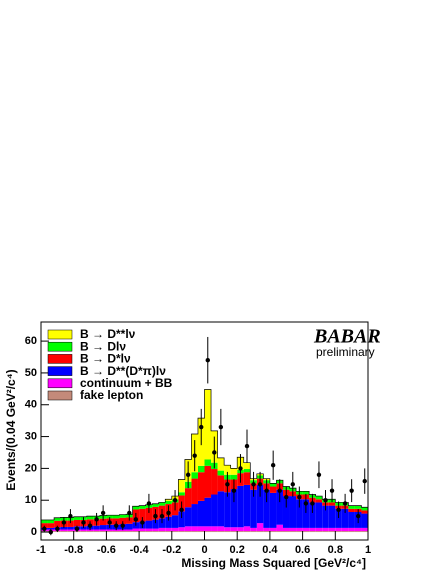 The width and height of the screenshot is (442, 571). I want to click on x-tick-label: 0, so click(204, 550).